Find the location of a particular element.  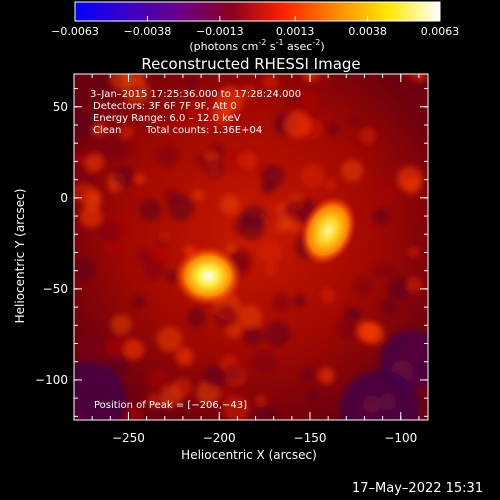

annotation-counts: Total counts: 1.36E+04 is located at coordinates (203, 130).